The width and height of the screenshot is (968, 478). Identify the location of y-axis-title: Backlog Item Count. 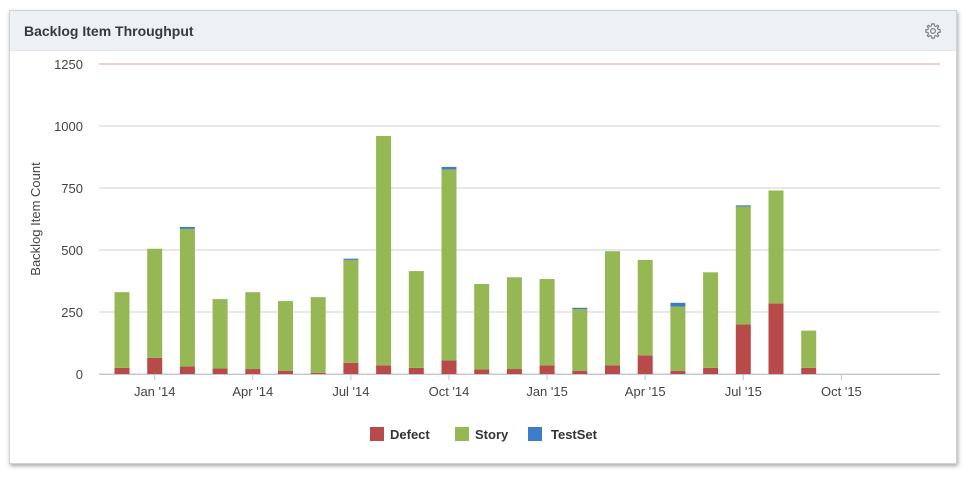
(35, 219).